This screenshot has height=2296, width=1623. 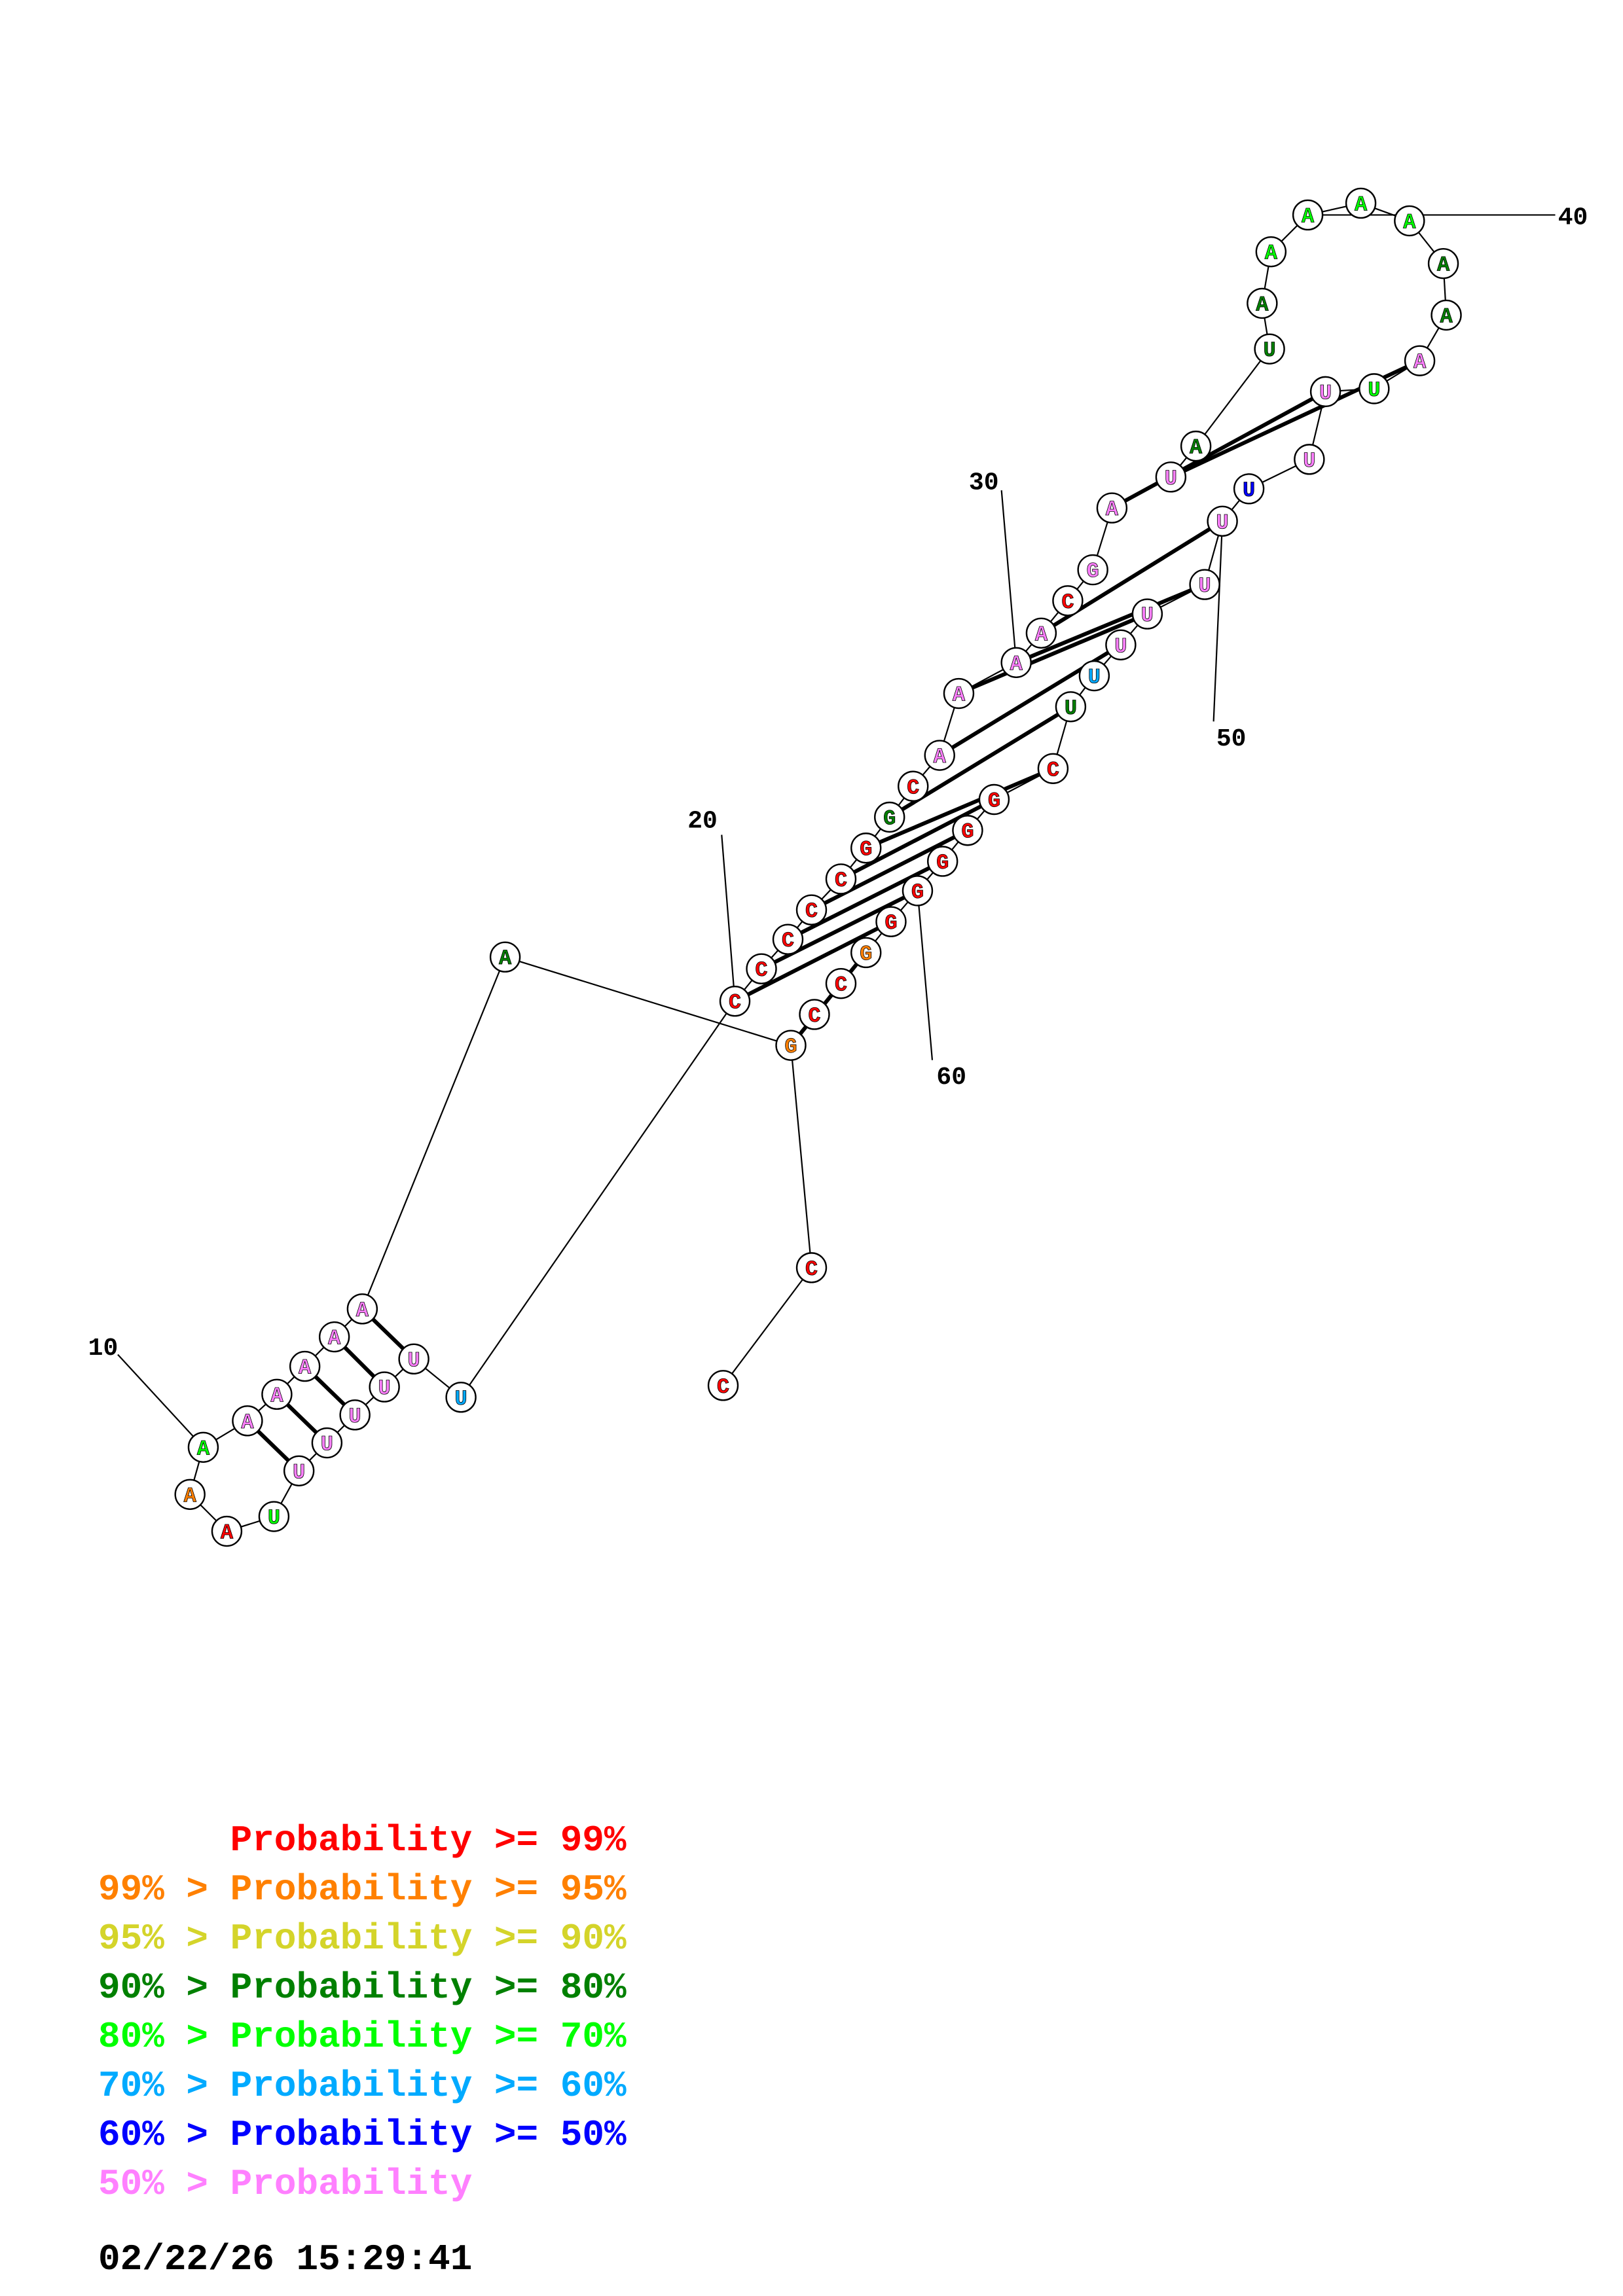 I want to click on legend-threshold-prefix: 99% >, so click(x=164, y=1889).